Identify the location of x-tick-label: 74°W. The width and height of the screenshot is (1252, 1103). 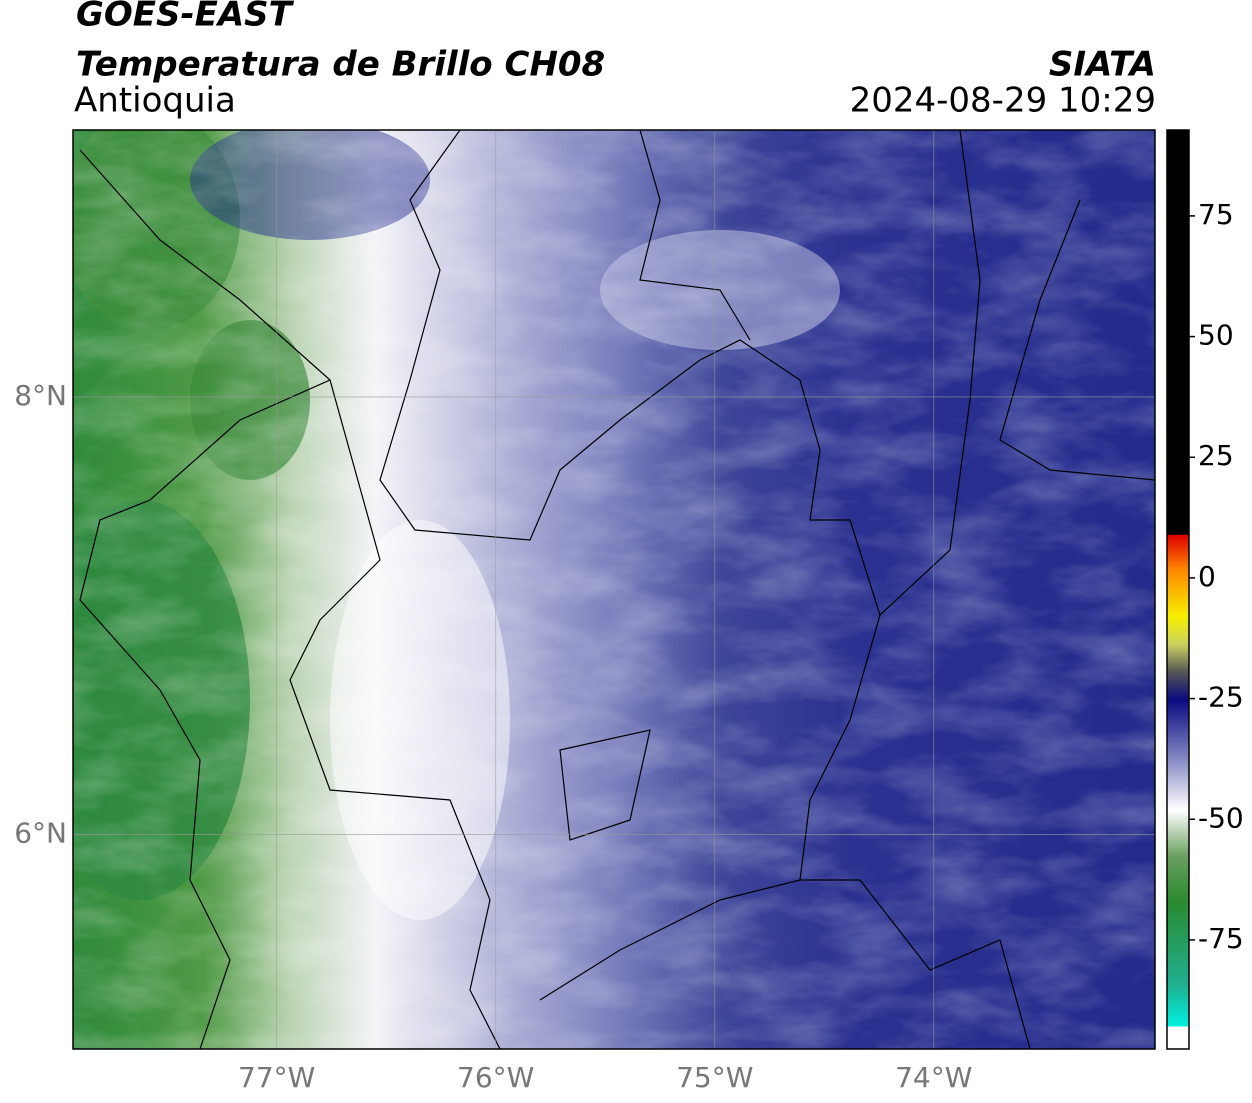
(933, 1077).